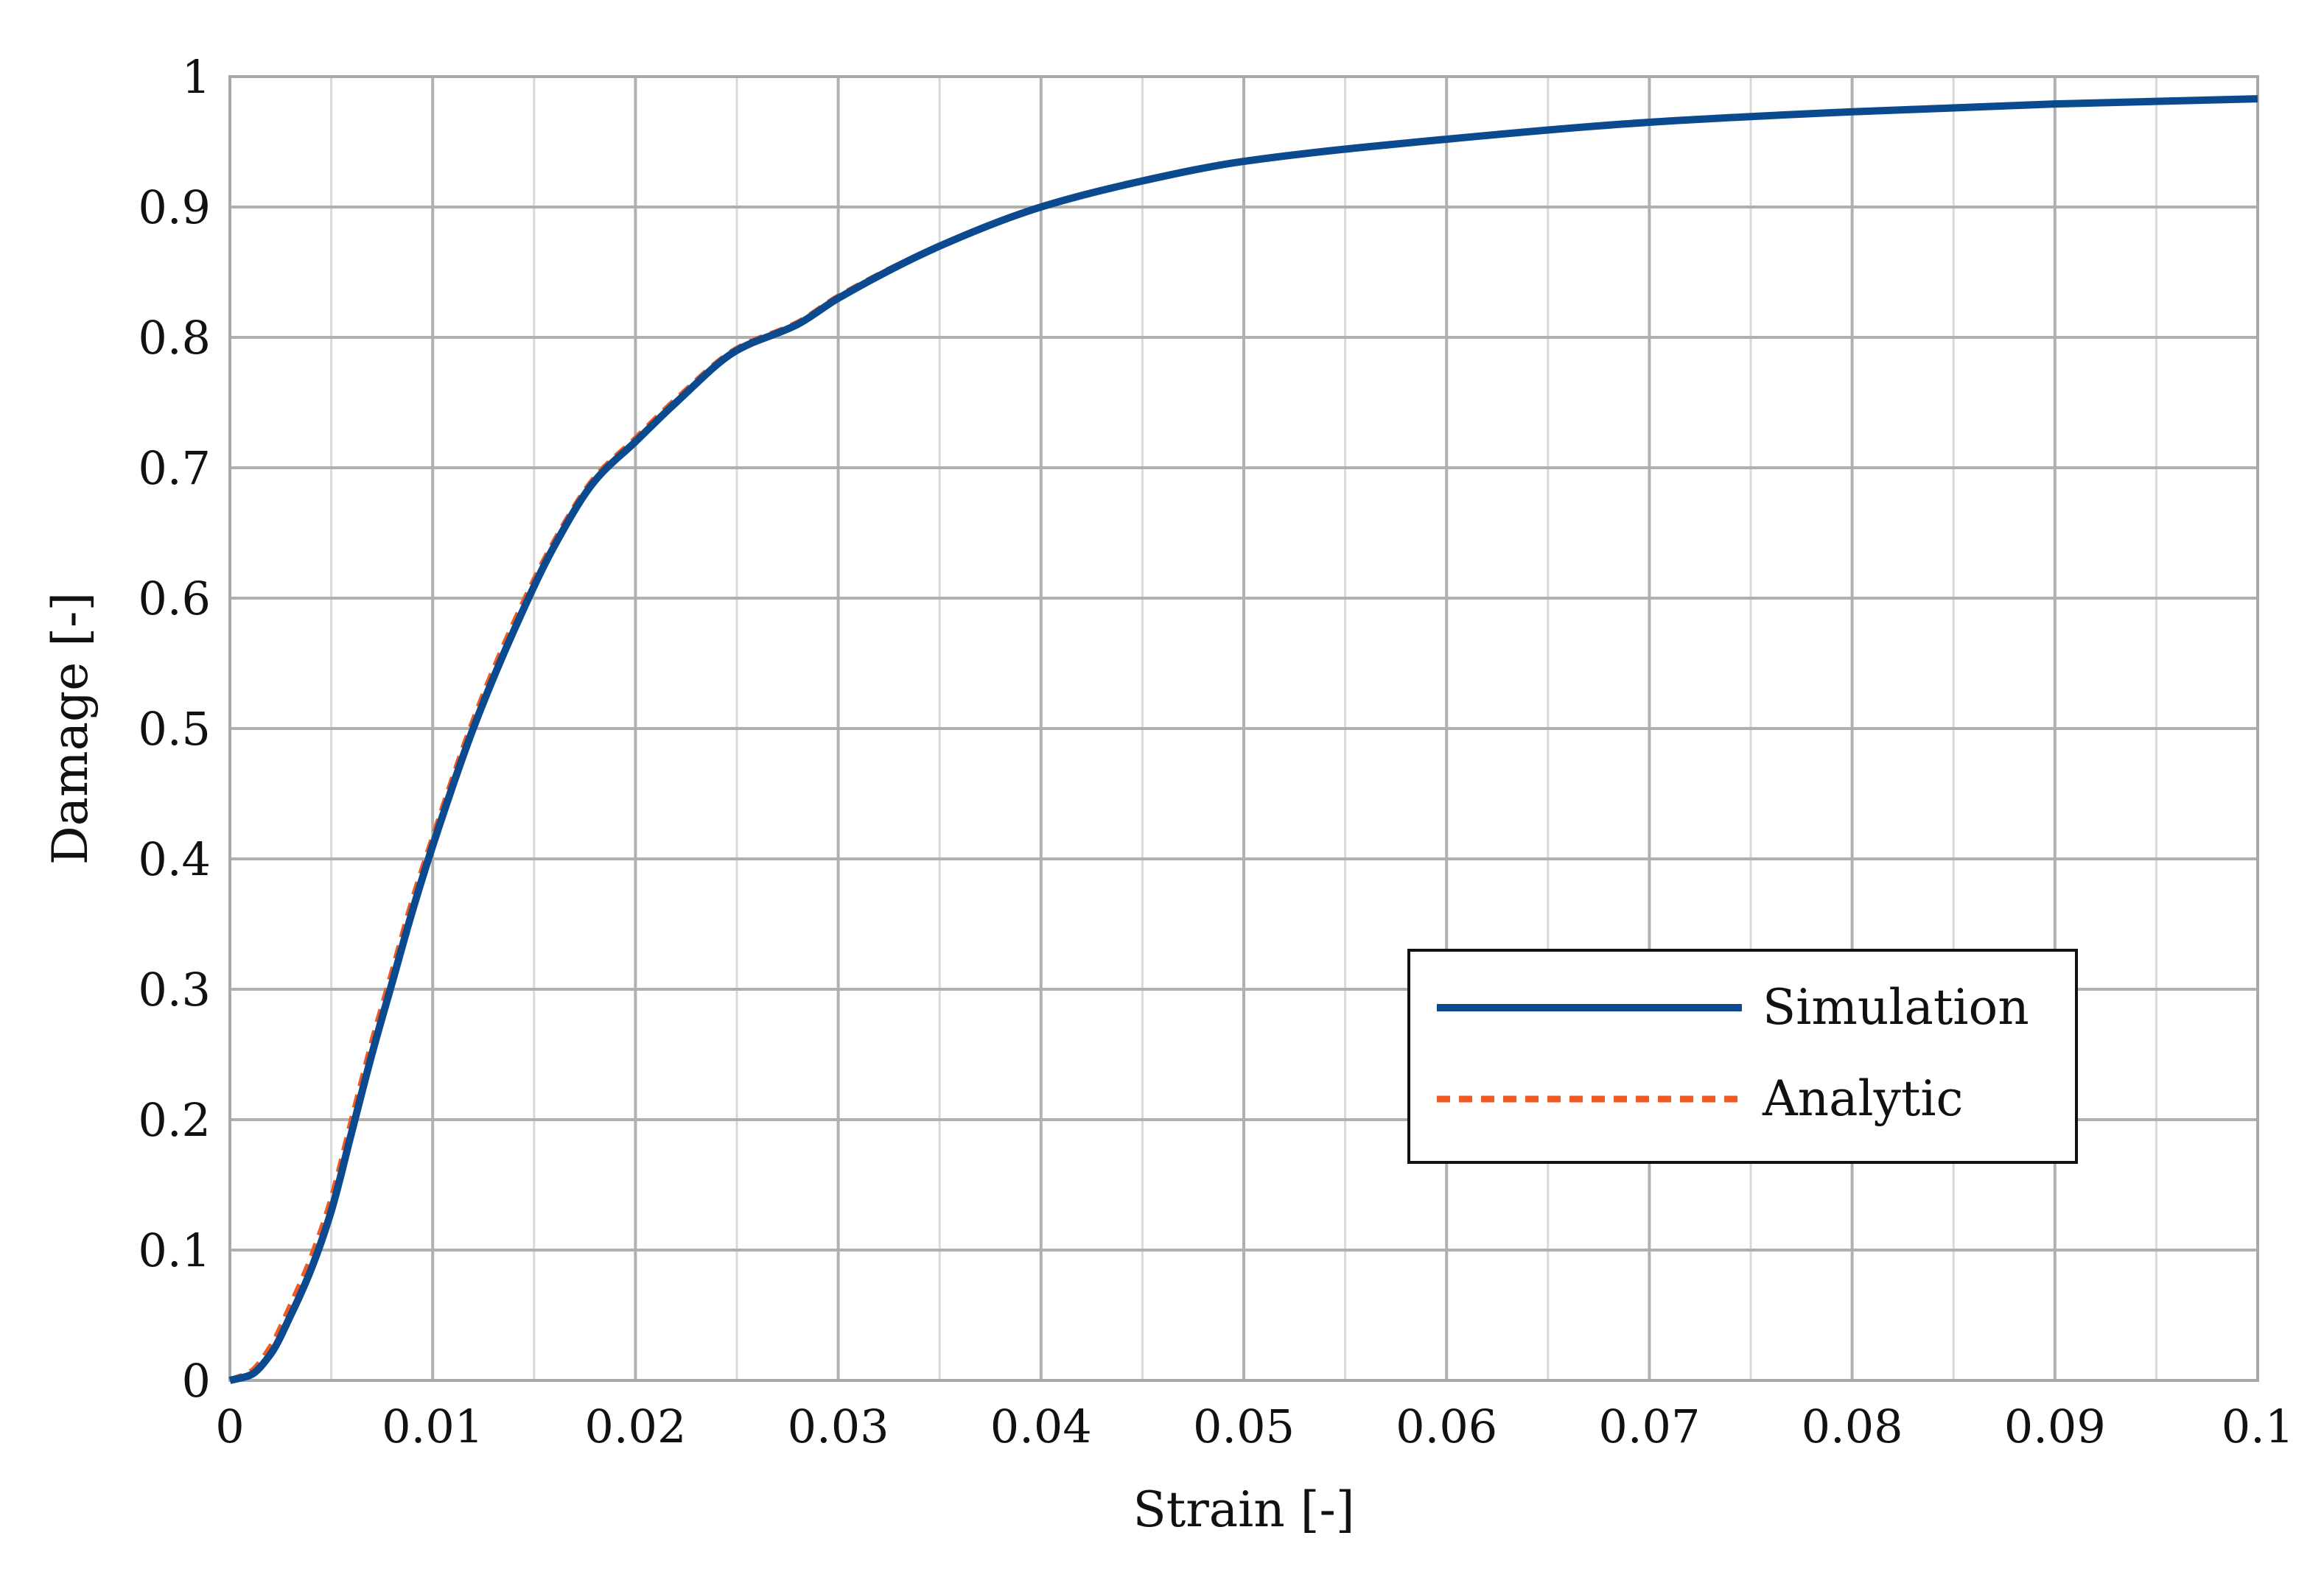 Image resolution: width=2324 pixels, height=1569 pixels. I want to click on x-tick-label: 0.1, so click(2258, 1426).